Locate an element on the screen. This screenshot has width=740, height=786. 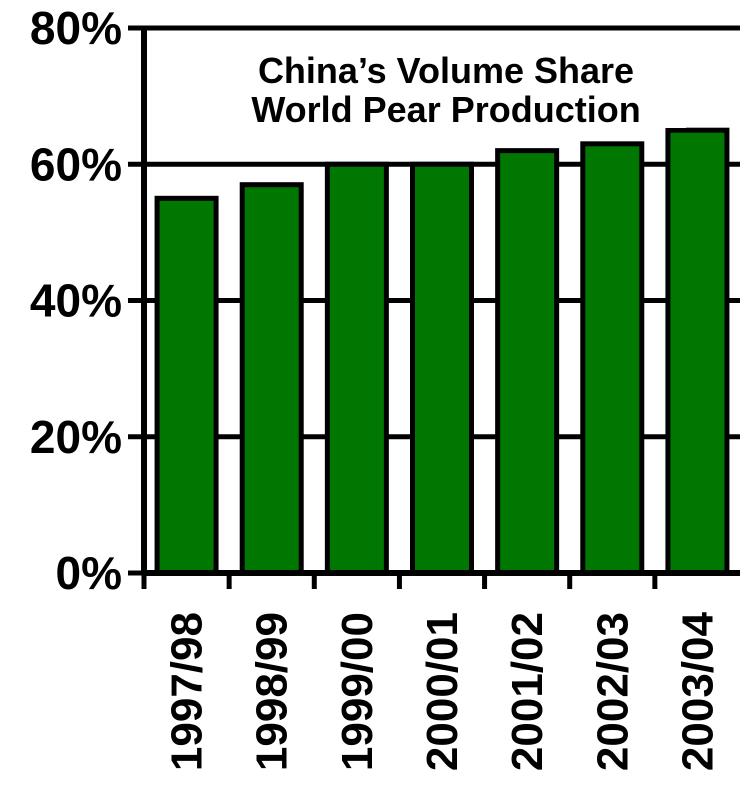
x-tick-label: 2003/04 is located at coordinates (697, 691).